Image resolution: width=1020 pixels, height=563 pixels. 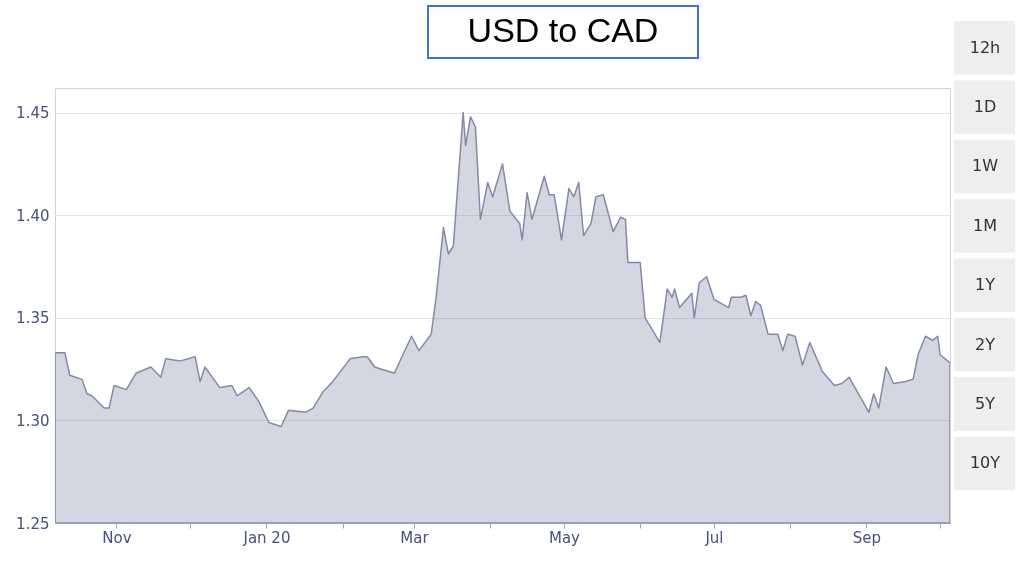 I want to click on text: 5Y, so click(x=985, y=403).